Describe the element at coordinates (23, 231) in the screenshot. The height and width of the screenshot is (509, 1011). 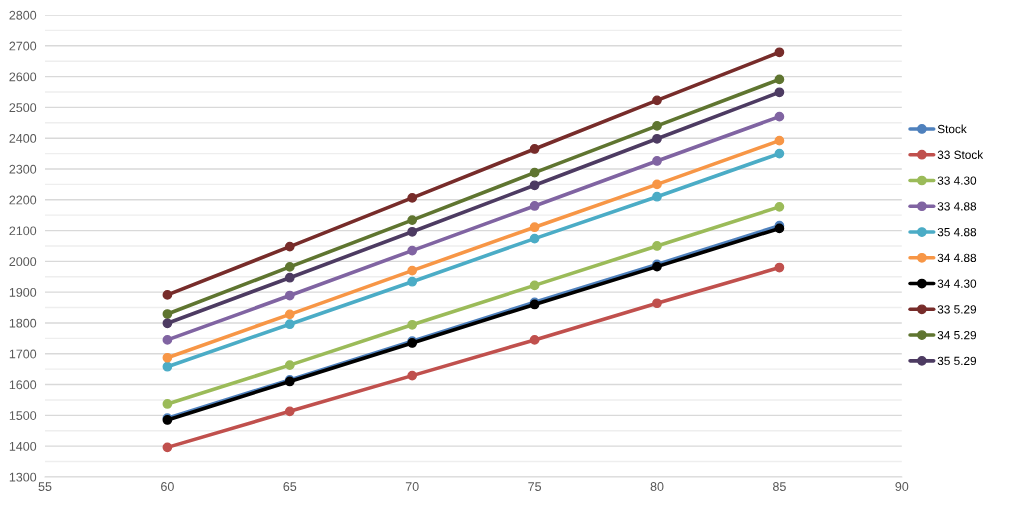
I see `y-tick-label: 2100` at that location.